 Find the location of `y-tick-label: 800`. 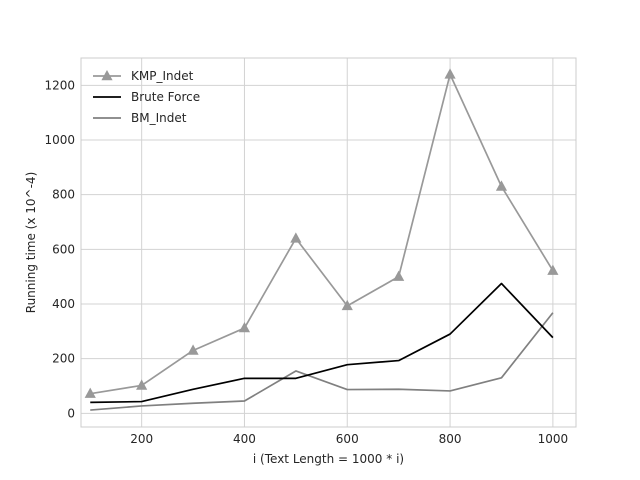

y-tick-label: 800 is located at coordinates (63, 195).